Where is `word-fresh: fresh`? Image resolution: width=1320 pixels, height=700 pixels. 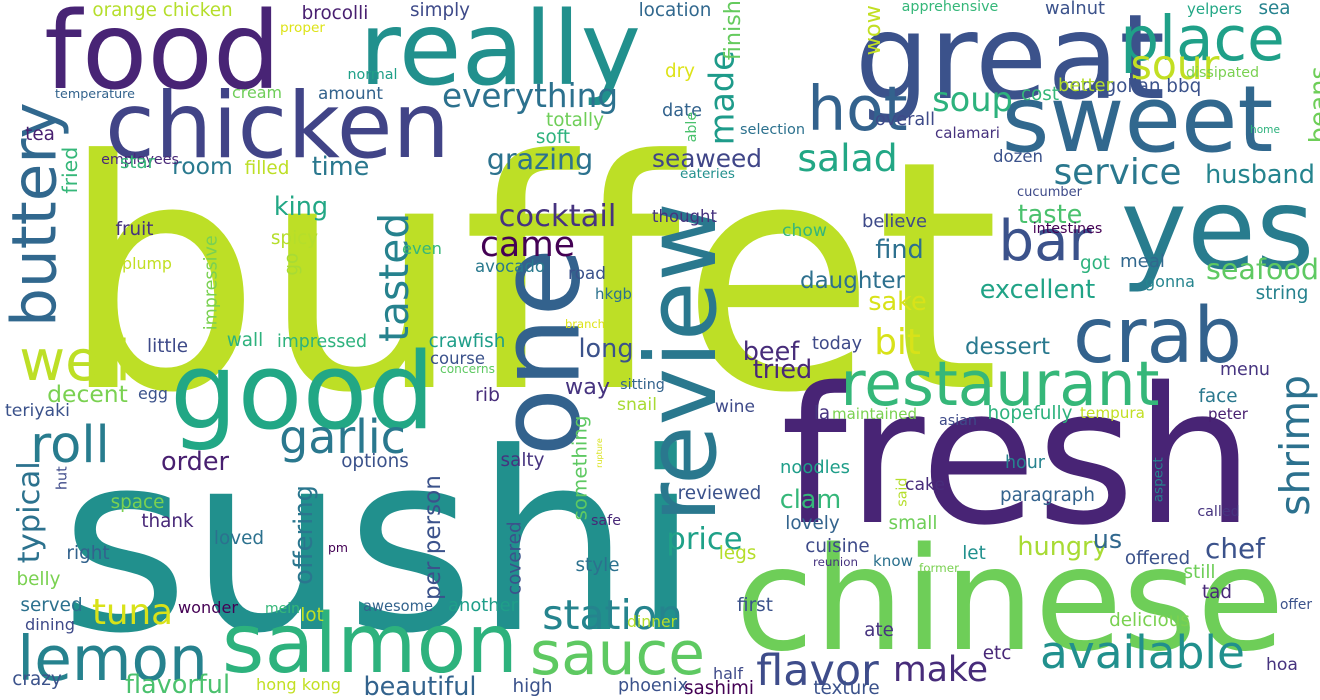 word-fresh: fresh is located at coordinates (1017, 457).